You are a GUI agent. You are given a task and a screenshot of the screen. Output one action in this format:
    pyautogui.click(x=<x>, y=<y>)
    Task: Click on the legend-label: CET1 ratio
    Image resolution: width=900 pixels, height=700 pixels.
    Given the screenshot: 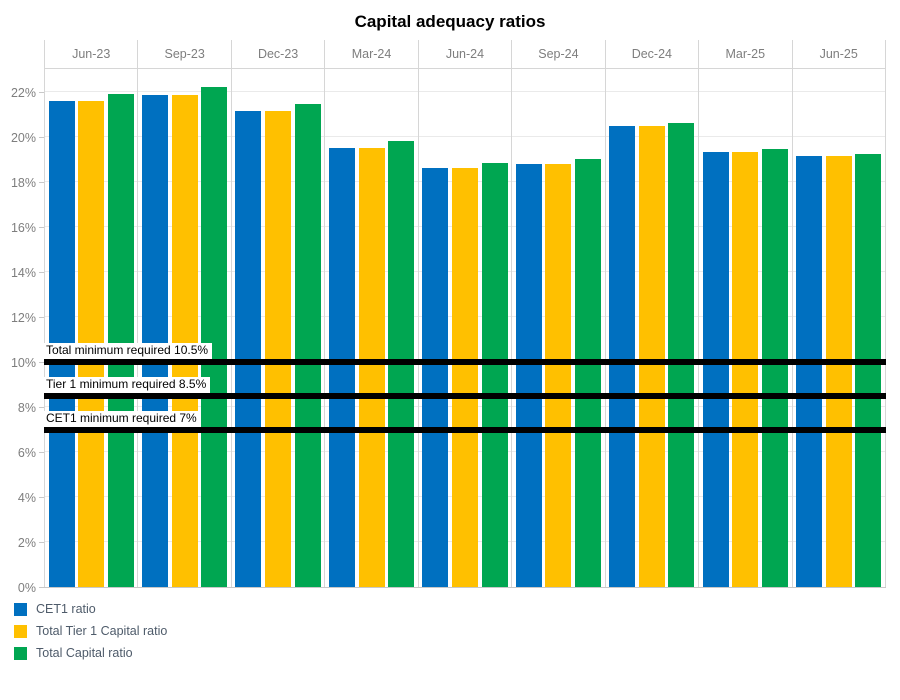 What is the action you would take?
    pyautogui.click(x=66, y=609)
    